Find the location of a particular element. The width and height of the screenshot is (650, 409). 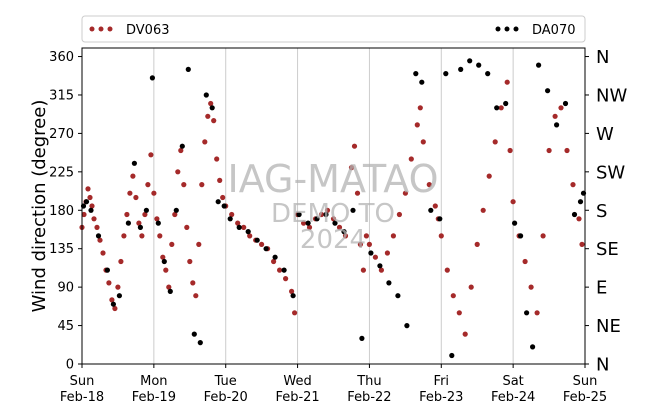

y-tick-label: 270 is located at coordinates (61, 134).